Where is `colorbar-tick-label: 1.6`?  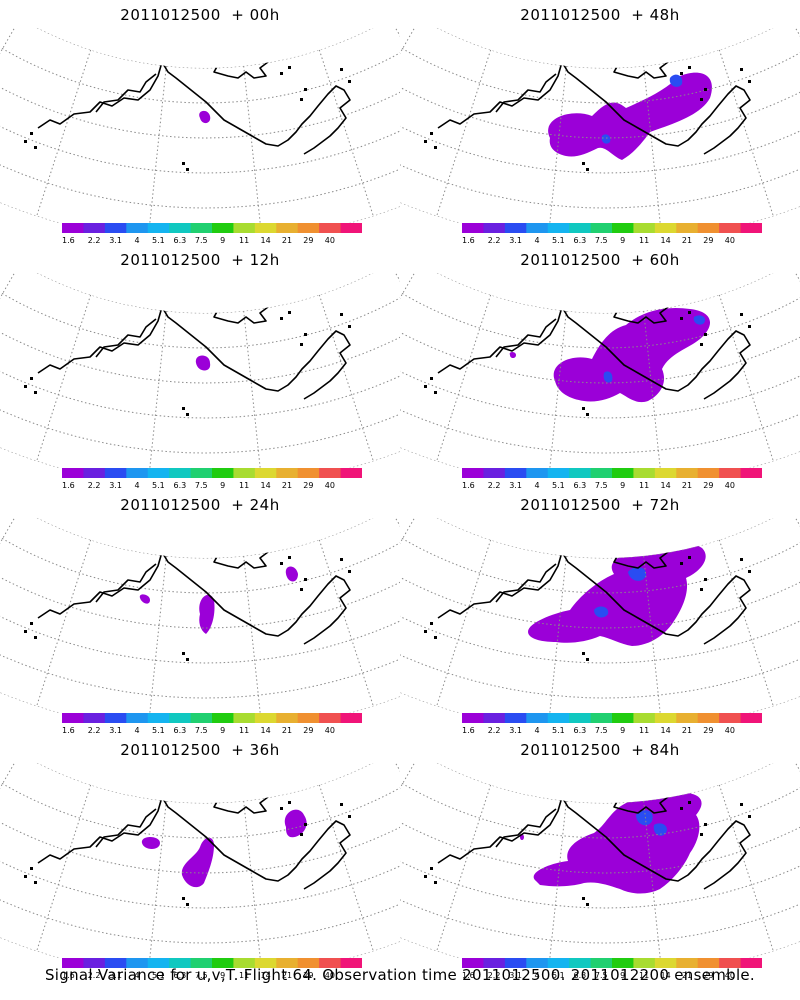 colorbar-tick-label: 1.6 is located at coordinates (68, 730).